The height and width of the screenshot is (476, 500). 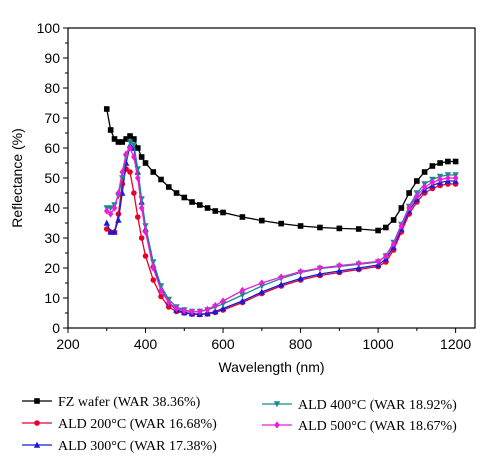 I want to click on legend-item: ALD 300°C (WAR 17.38%), so click(x=119, y=446).